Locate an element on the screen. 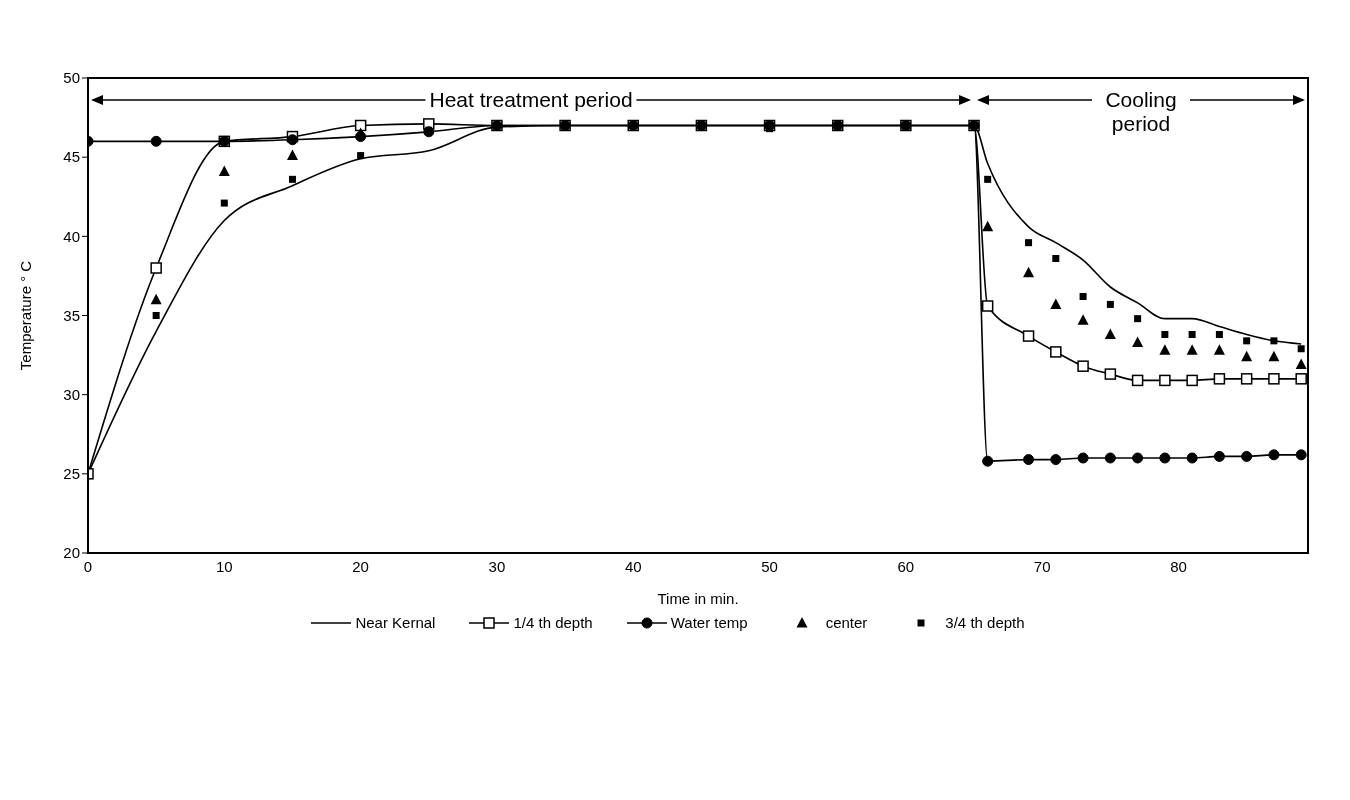 This screenshot has height=800, width=1350. annotation: Cooling period is located at coordinates (1141, 112).